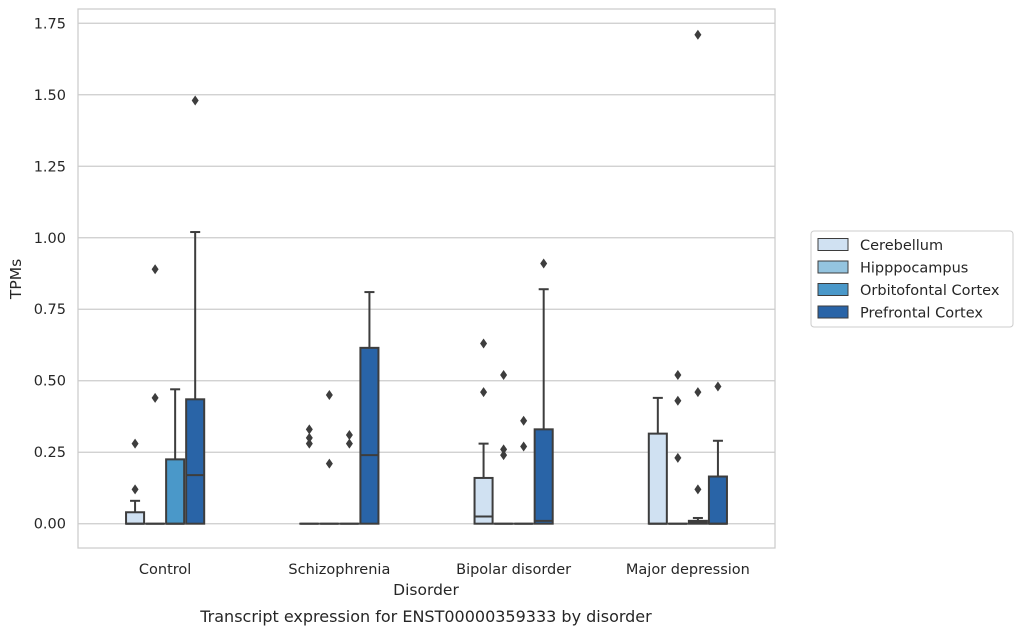 The image size is (1023, 634). Describe the element at coordinates (426, 590) in the screenshot. I see `x-axis-label: Disorder` at that location.